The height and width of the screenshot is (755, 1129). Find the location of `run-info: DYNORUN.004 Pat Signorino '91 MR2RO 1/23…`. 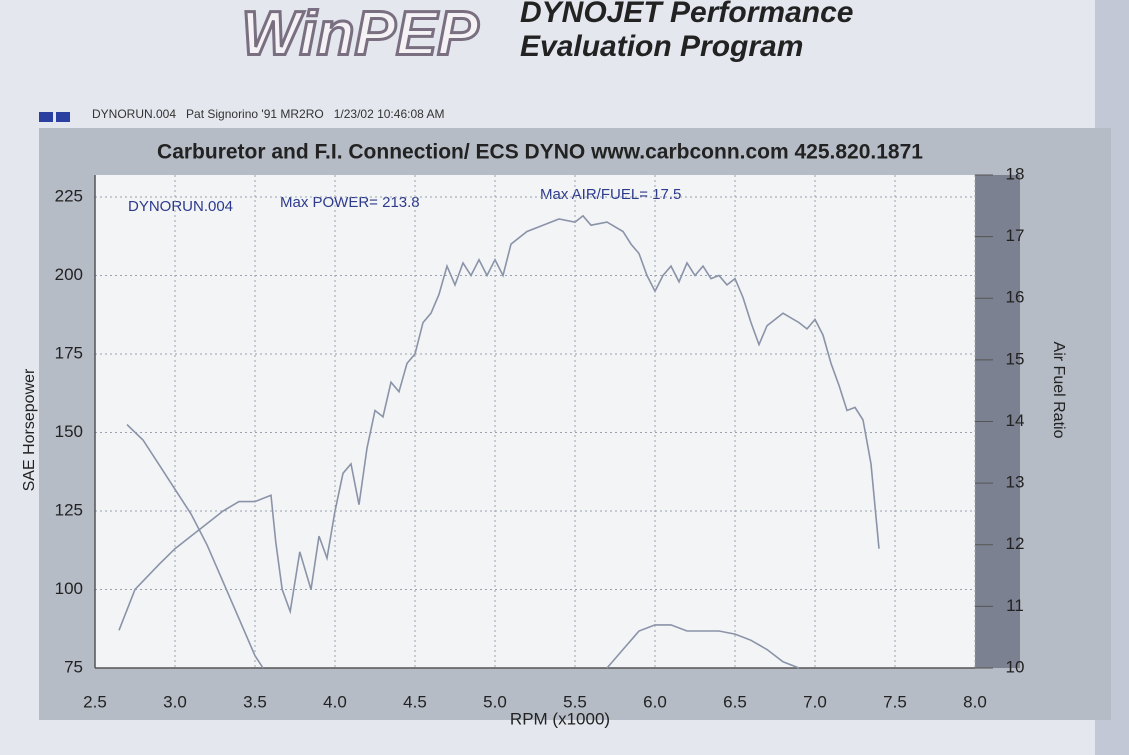

run-info: DYNORUN.004 Pat Signorino '91 MR2RO 1/23… is located at coordinates (268, 114).